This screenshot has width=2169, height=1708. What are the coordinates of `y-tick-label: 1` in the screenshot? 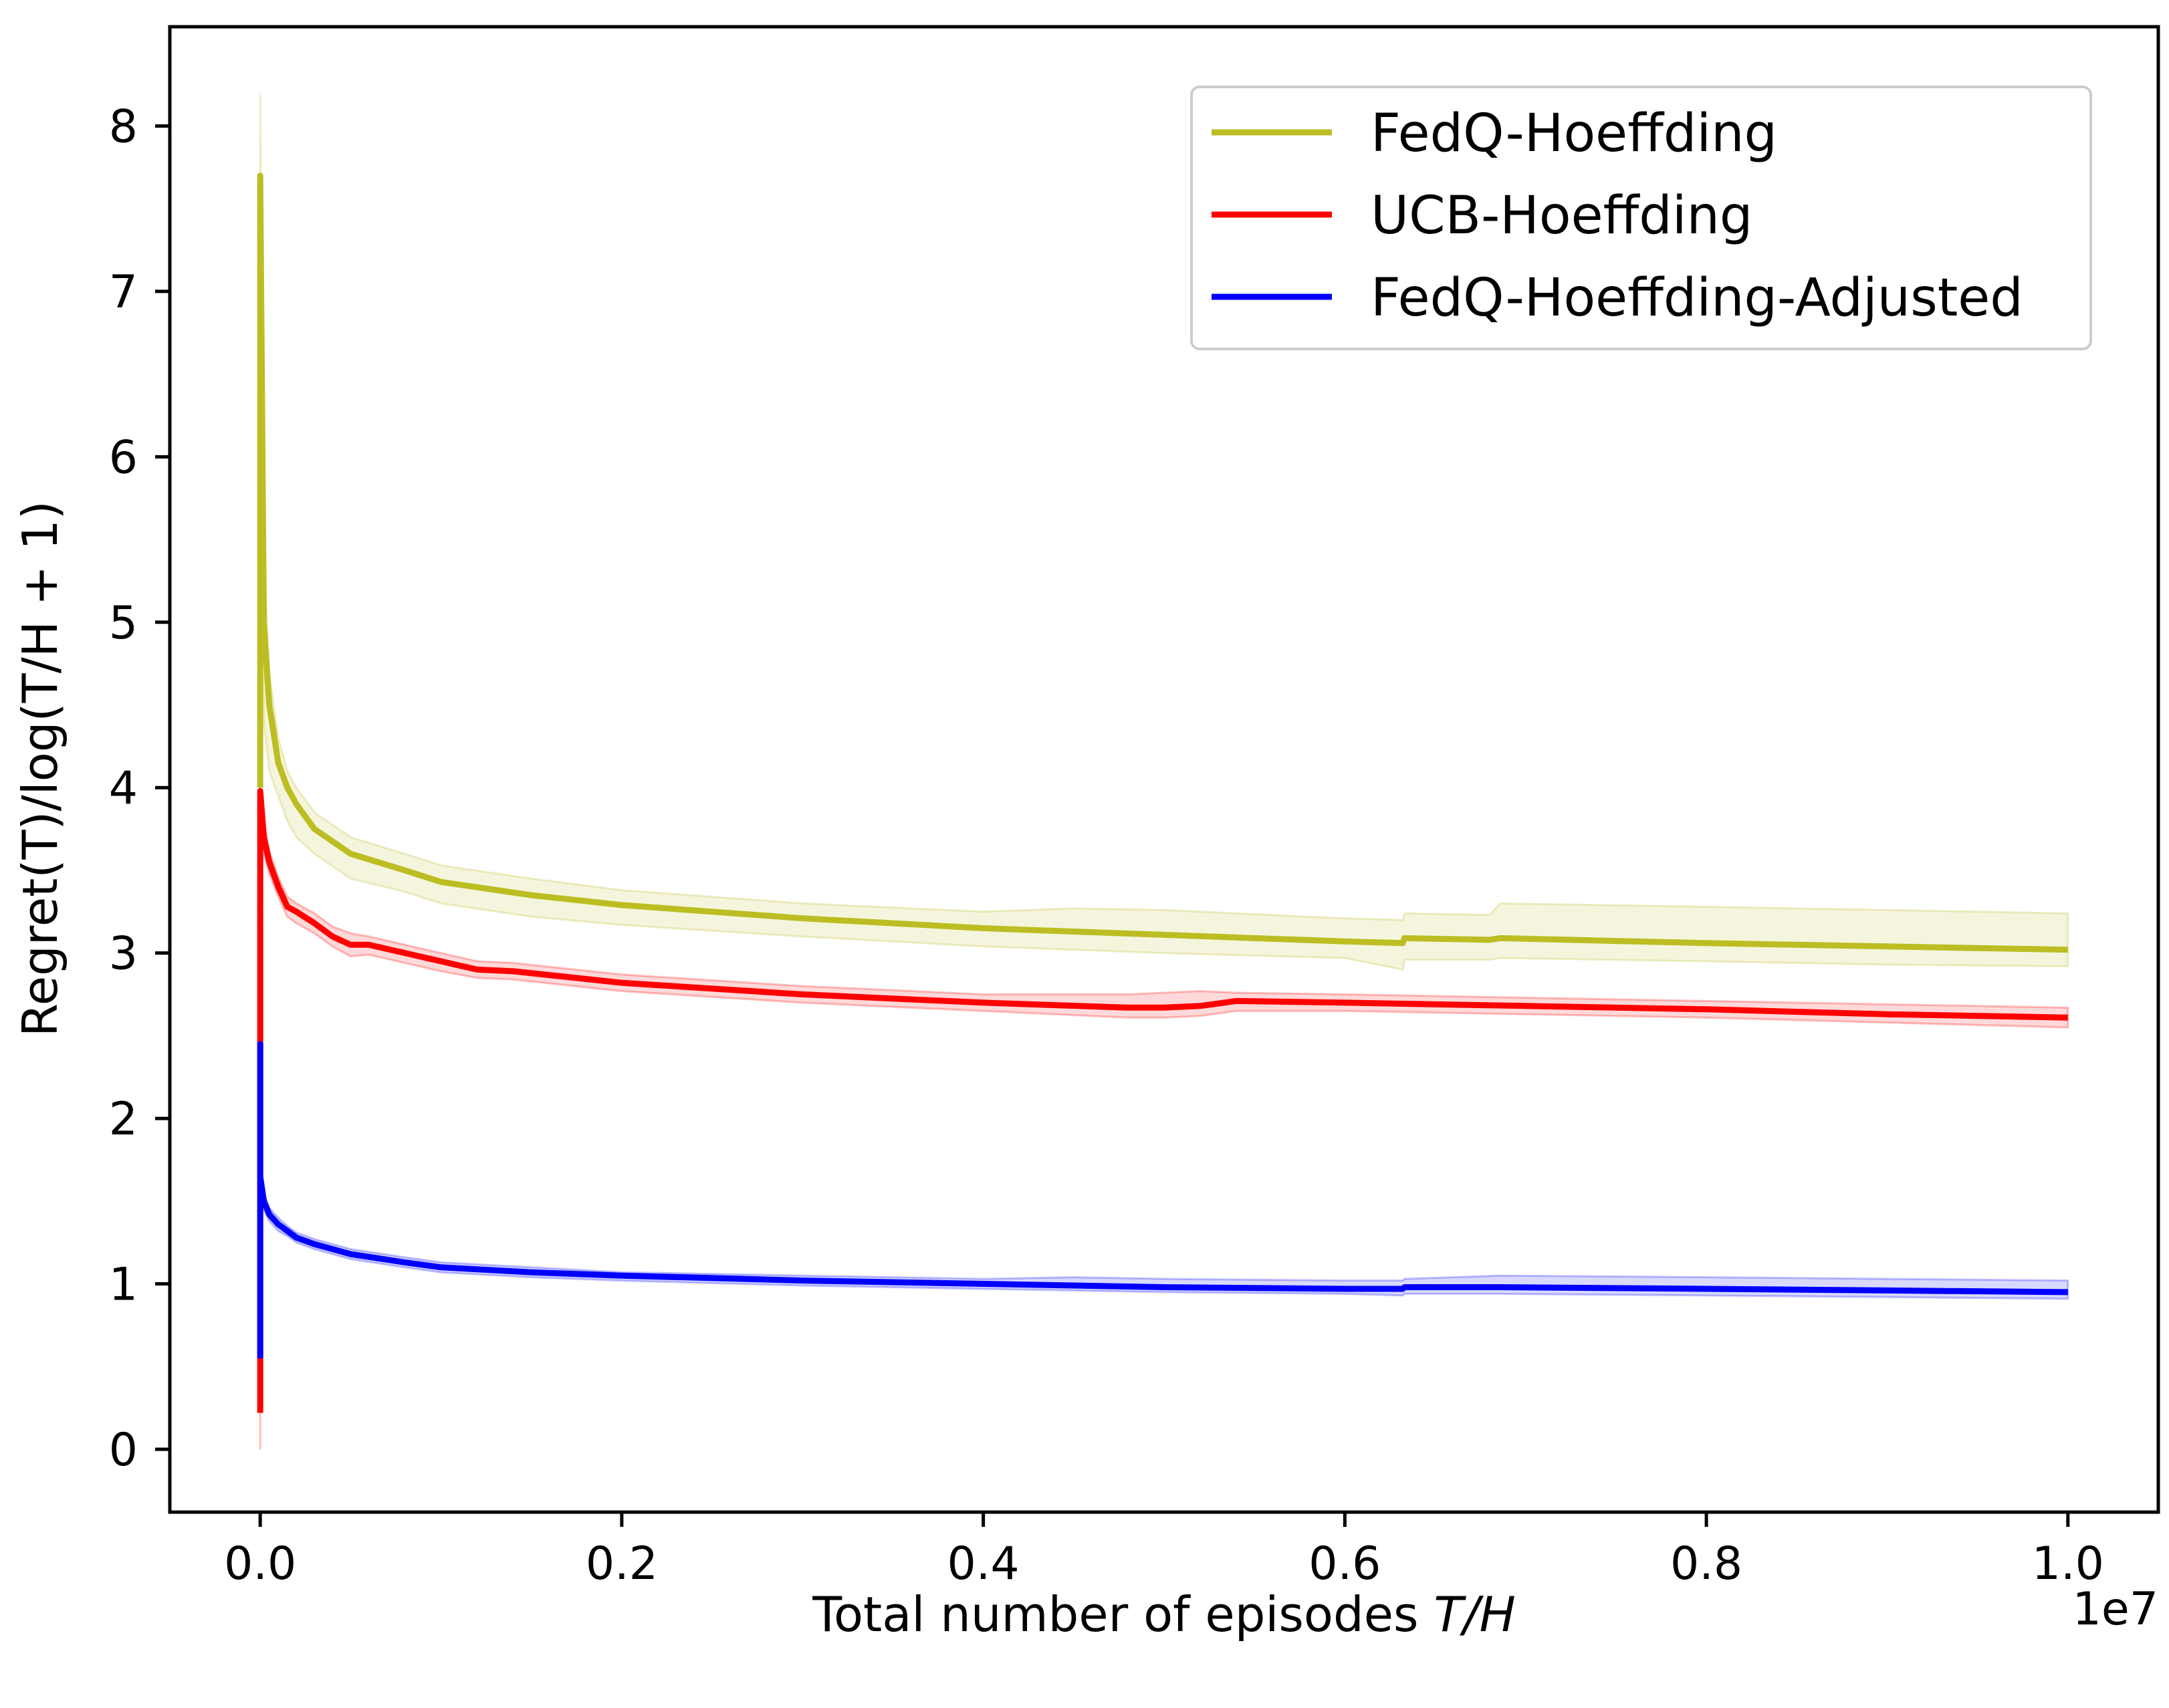 It's located at (123, 1286).